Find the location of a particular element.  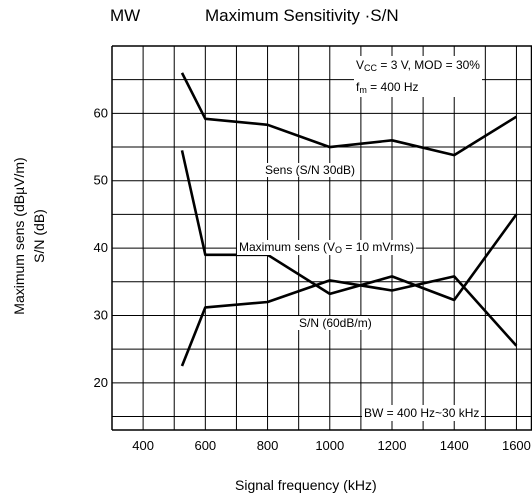

x-tick-label: 1000 is located at coordinates (329, 445).